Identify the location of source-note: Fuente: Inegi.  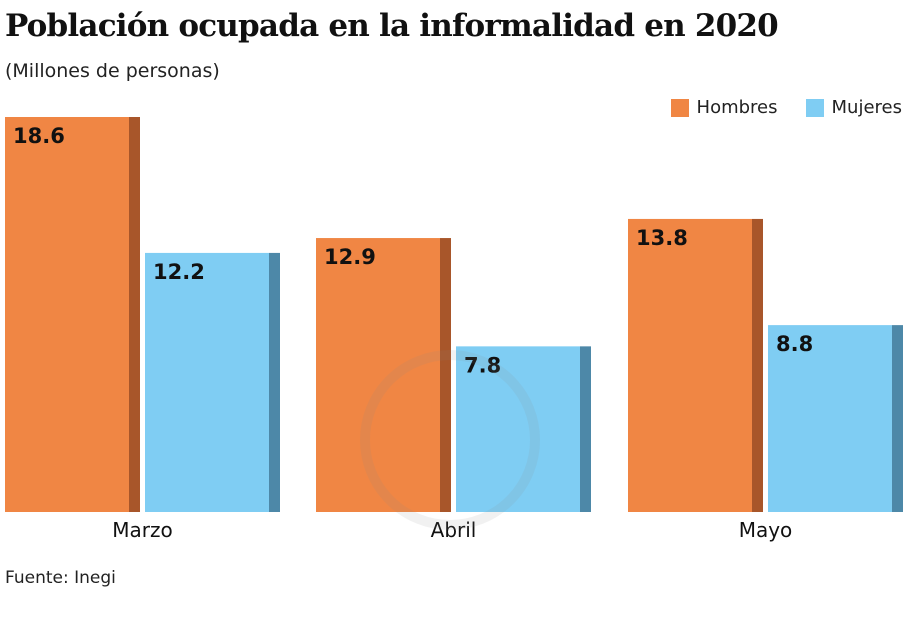
(60, 578).